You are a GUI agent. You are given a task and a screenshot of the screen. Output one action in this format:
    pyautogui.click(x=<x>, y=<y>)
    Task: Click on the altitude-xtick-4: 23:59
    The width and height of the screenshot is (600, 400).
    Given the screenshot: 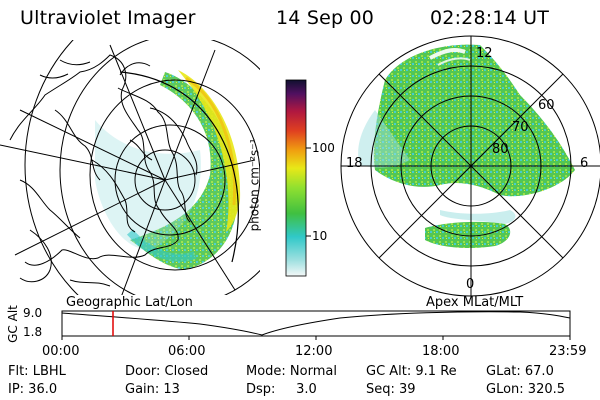 What is the action you would take?
    pyautogui.click(x=568, y=351)
    